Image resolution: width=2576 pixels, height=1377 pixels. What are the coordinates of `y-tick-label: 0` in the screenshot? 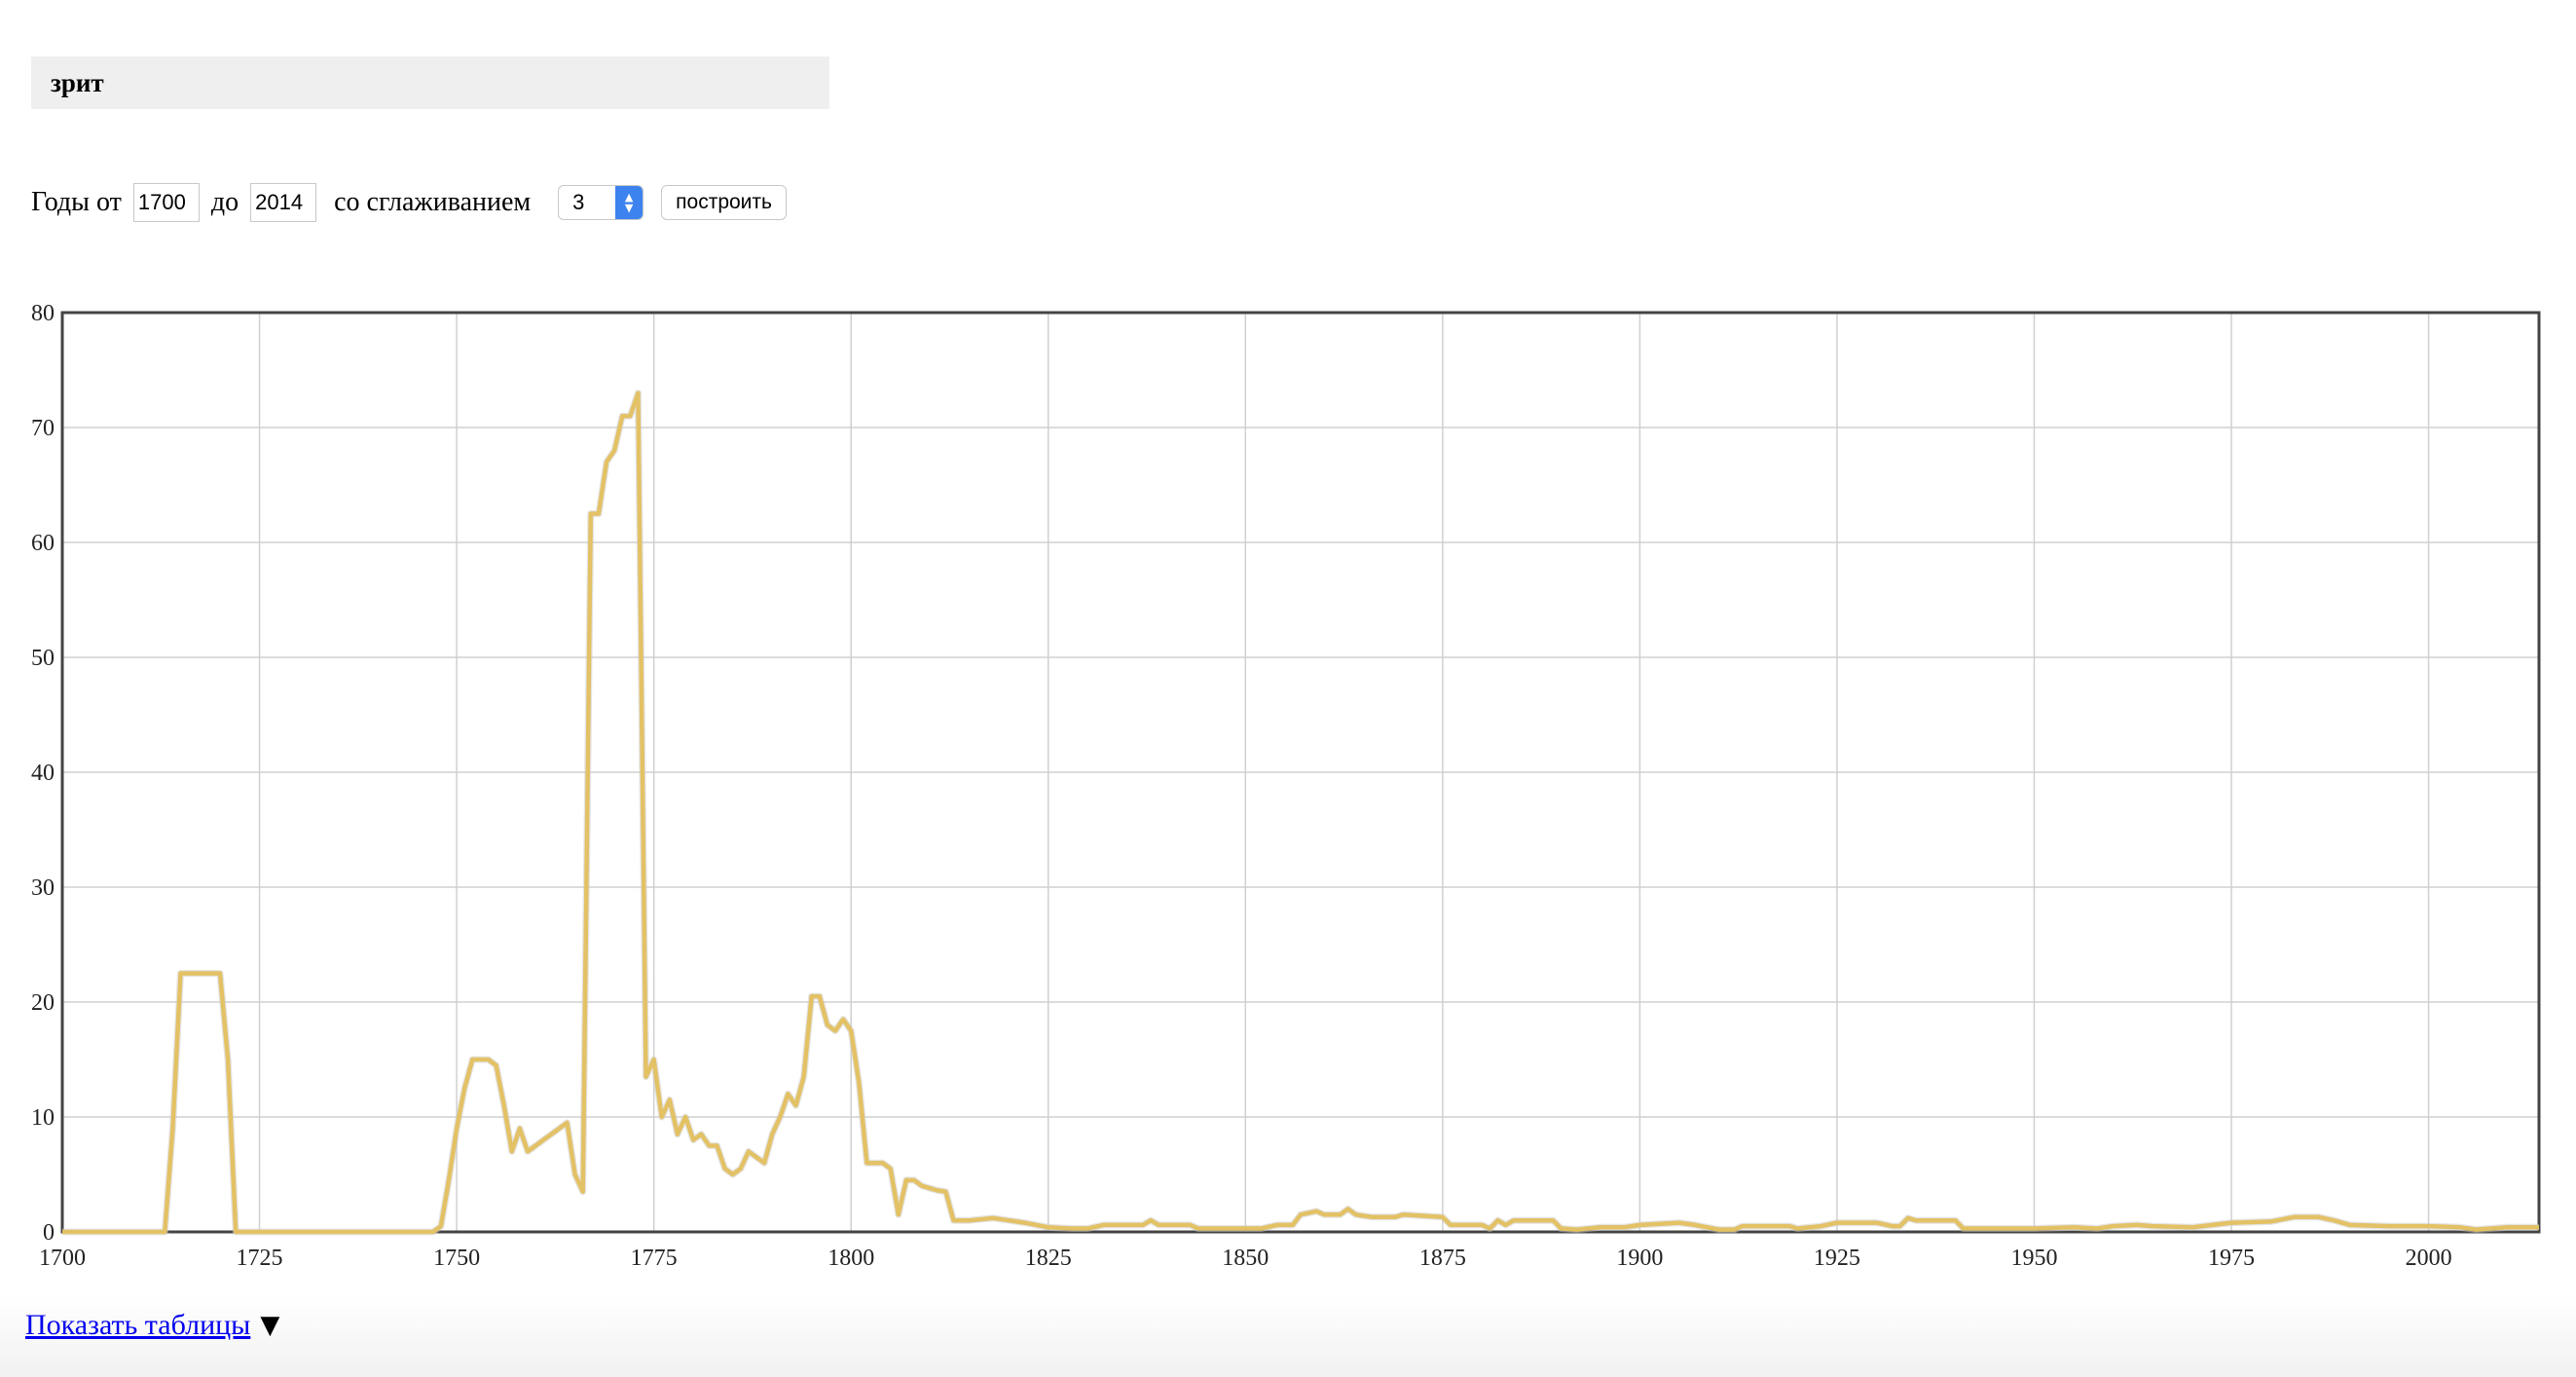 It's located at (49, 1233).